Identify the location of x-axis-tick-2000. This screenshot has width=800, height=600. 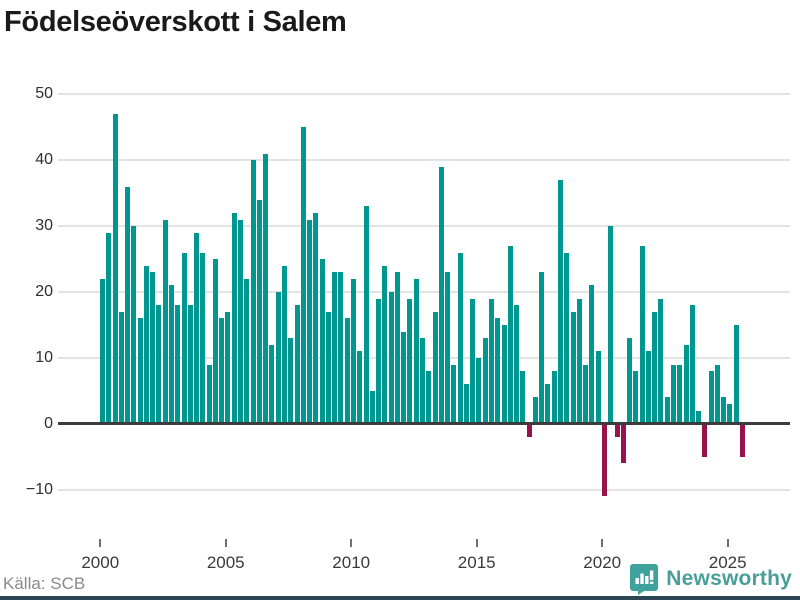
(100, 543).